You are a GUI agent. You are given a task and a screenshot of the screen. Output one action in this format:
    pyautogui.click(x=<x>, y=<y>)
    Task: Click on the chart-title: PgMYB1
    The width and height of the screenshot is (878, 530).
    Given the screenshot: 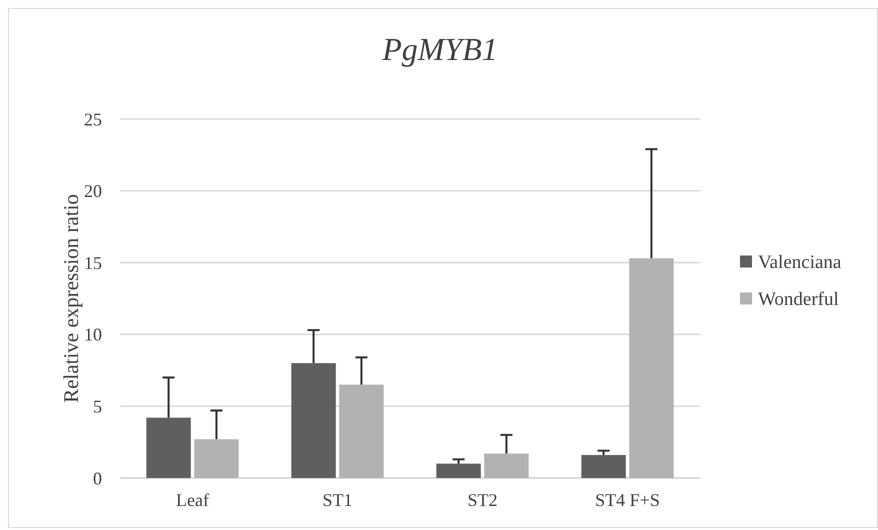 What is the action you would take?
    pyautogui.click(x=439, y=49)
    